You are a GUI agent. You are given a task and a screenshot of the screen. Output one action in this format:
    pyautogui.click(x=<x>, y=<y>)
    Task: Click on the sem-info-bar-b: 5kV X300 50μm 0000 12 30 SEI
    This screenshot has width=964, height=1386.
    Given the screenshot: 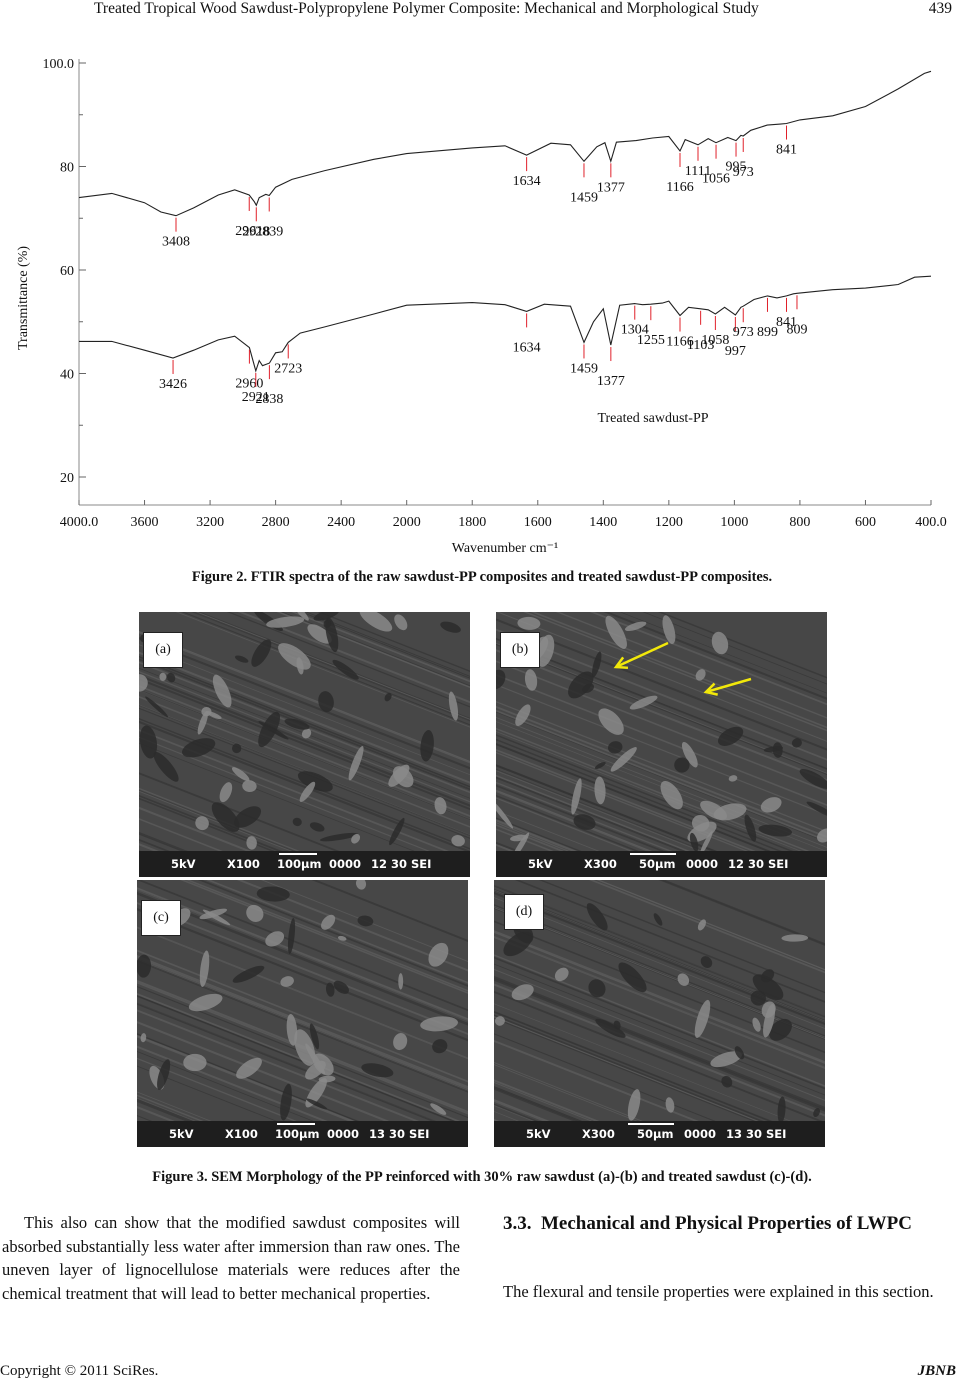 What is the action you would take?
    pyautogui.click(x=661, y=864)
    